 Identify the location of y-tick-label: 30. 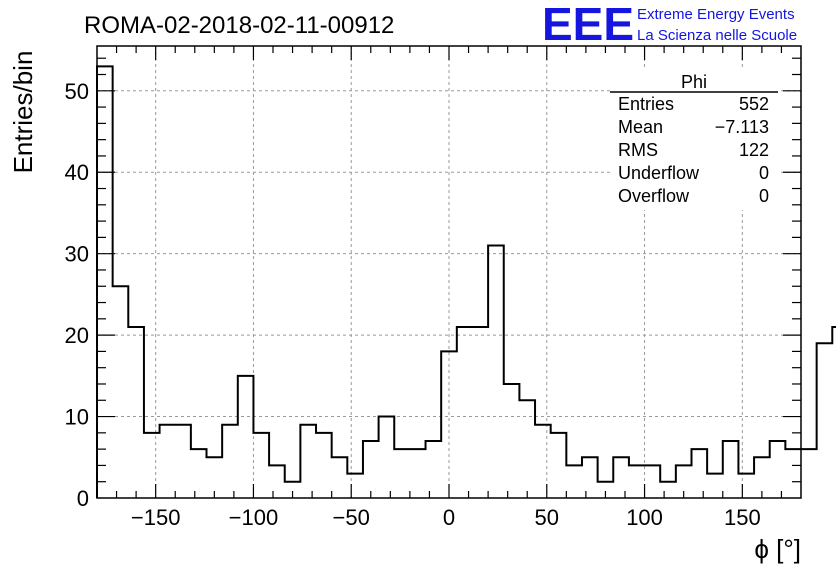
(77, 254).